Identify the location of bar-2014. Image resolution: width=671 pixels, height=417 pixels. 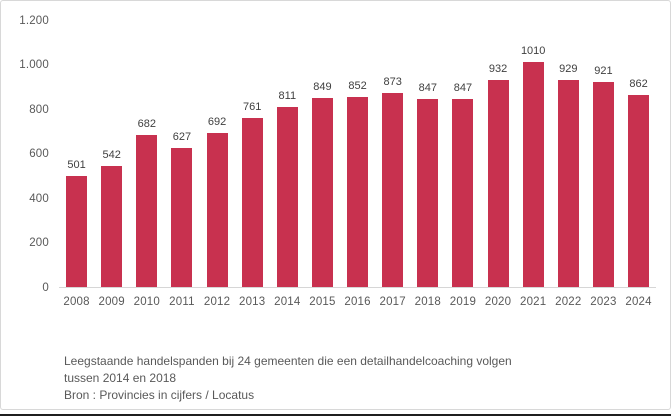
(287, 196).